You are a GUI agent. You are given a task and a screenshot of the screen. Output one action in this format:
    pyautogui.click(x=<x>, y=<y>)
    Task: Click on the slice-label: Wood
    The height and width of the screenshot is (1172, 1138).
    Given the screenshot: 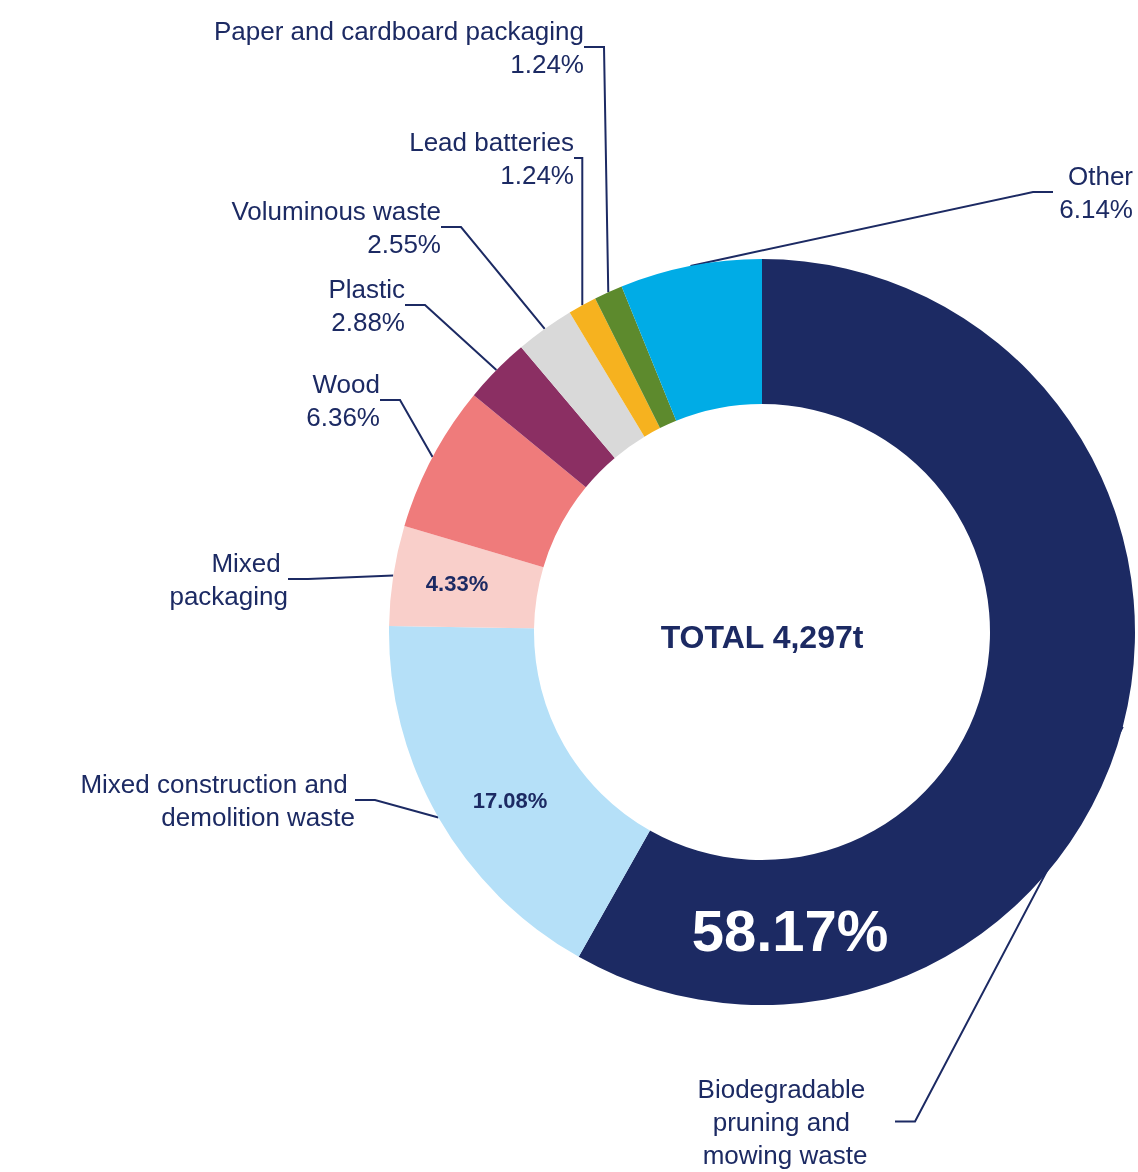 What is the action you would take?
    pyautogui.click(x=346, y=383)
    